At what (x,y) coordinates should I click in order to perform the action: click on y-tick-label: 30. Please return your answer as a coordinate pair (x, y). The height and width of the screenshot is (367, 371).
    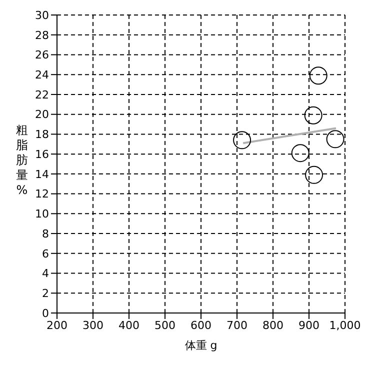
    Looking at the image, I should click on (42, 15).